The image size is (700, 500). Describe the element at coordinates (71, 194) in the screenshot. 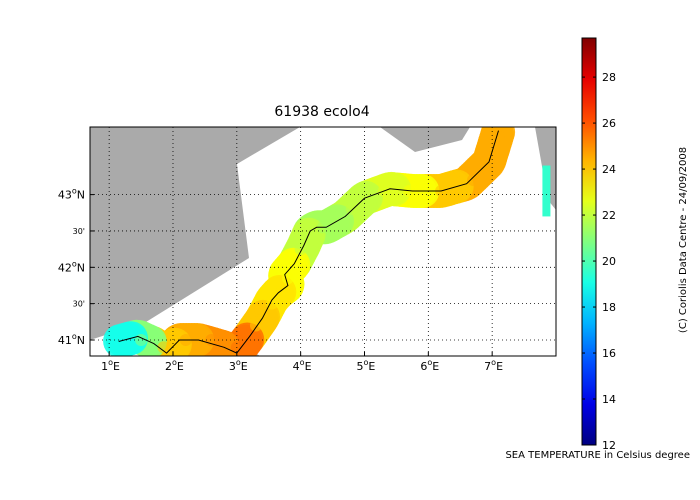

I see `lat-tick-label: 43oN` at that location.